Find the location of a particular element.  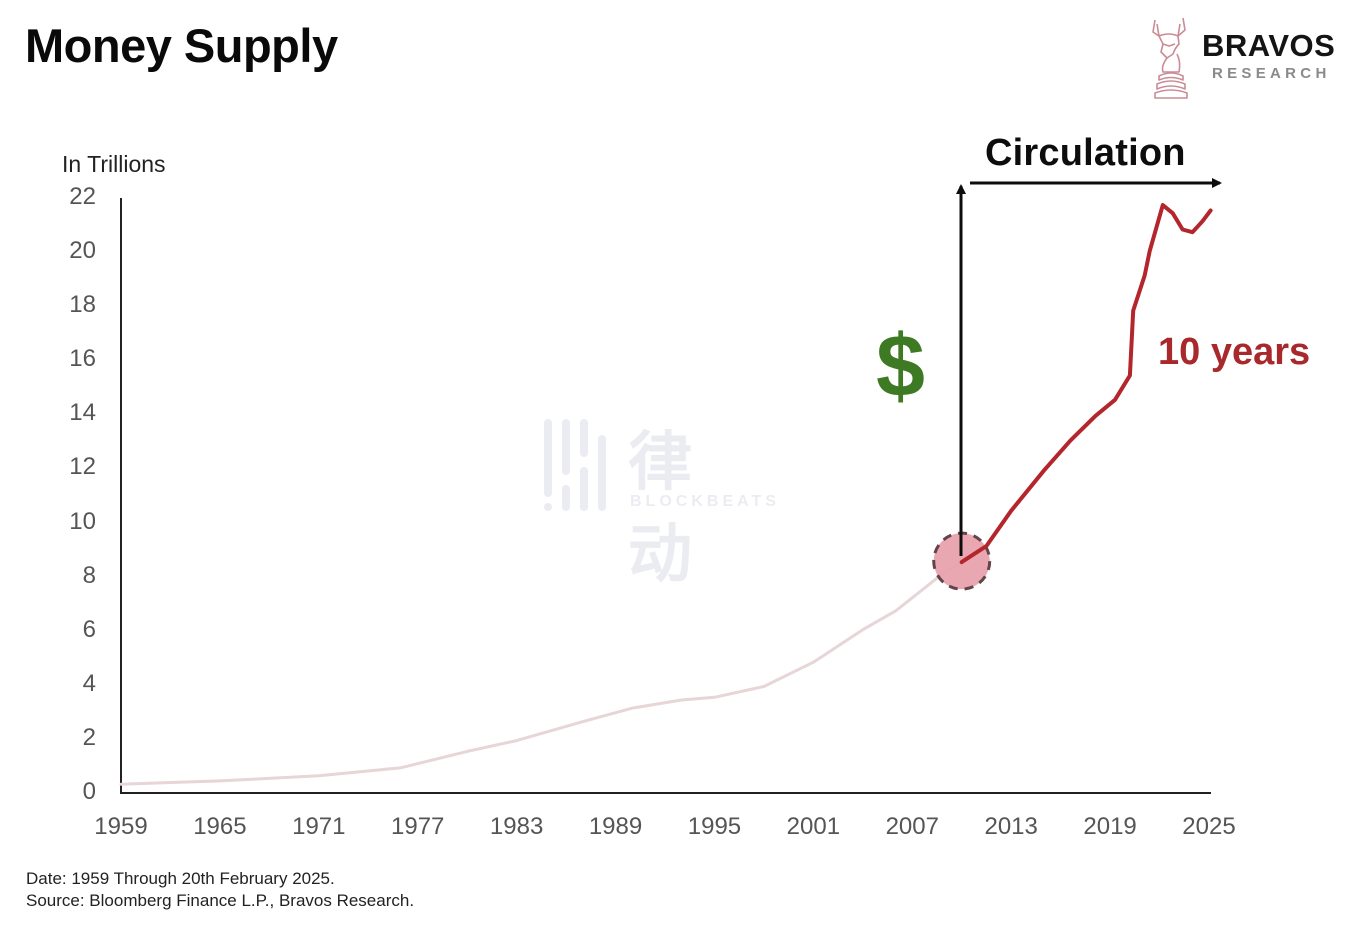

x-tick-label: 1989 is located at coordinates (615, 826).